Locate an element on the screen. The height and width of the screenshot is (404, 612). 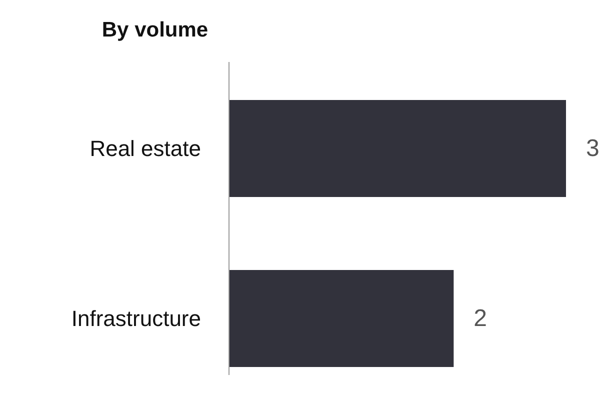
y-tick-label: Real estate is located at coordinates (145, 148).